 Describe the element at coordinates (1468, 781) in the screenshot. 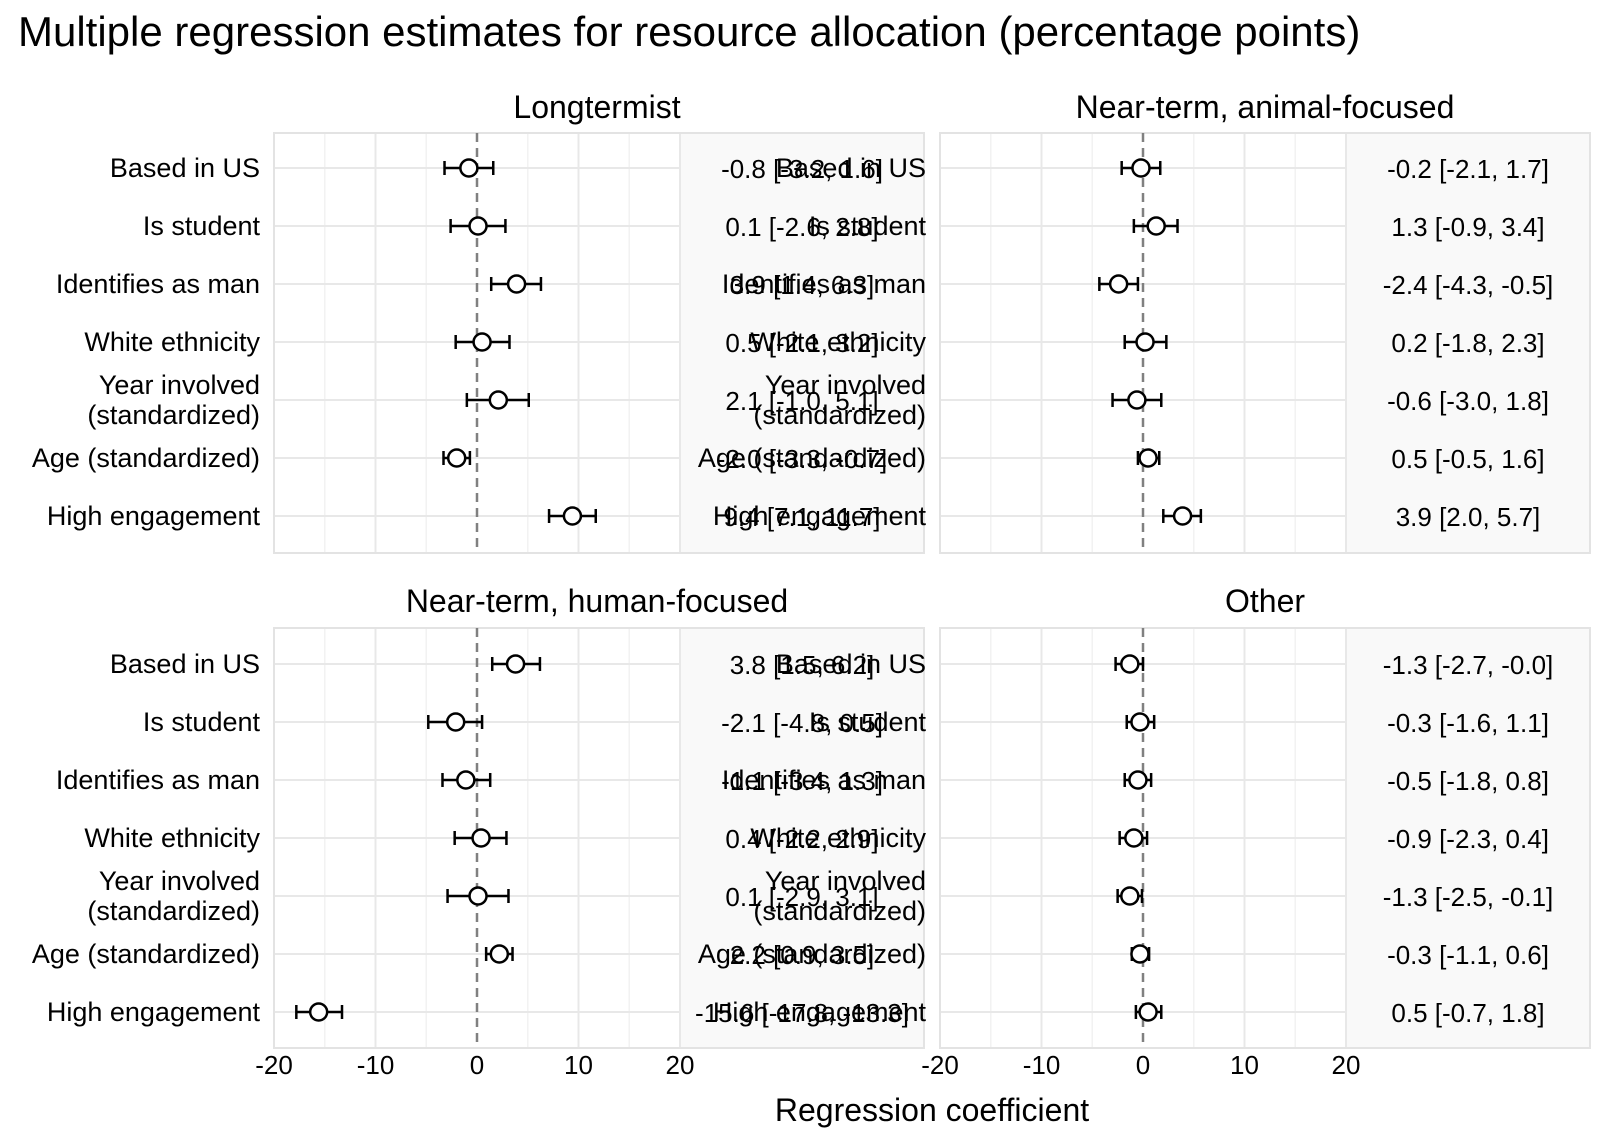

I see `estimate-label: -0.5 [-1.8, 0.8]` at that location.